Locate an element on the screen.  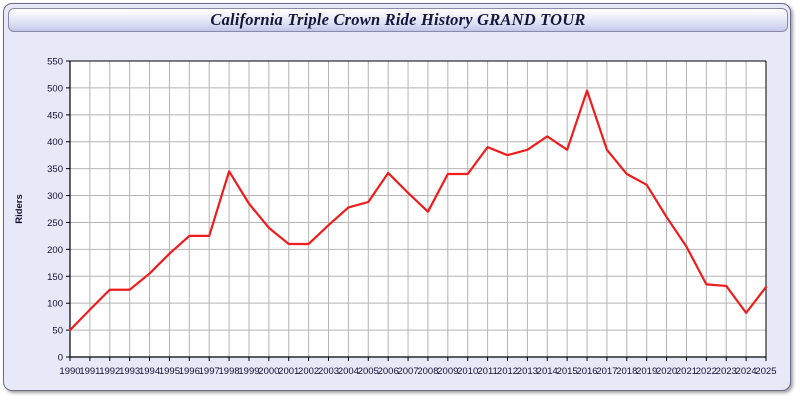
y-axis-tick-label: 200 is located at coordinates (55, 250).